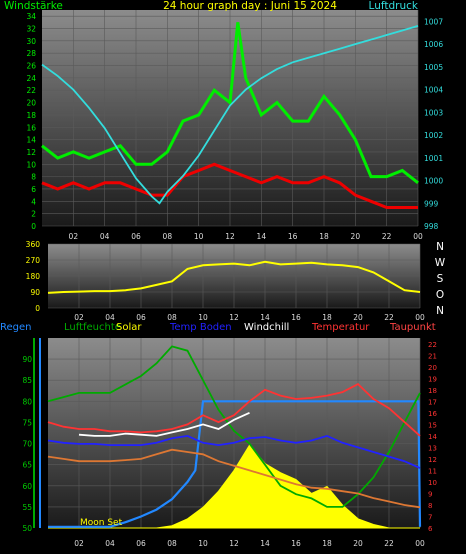  What do you see at coordinates (418, 236) in the screenshot?
I see `panel1-x-tick-11: 00` at bounding box center [418, 236].